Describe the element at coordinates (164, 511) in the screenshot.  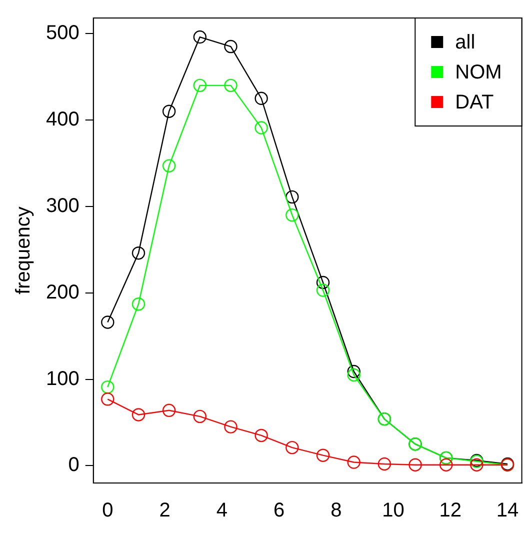
I see `x-tick-label: 2` at that location.